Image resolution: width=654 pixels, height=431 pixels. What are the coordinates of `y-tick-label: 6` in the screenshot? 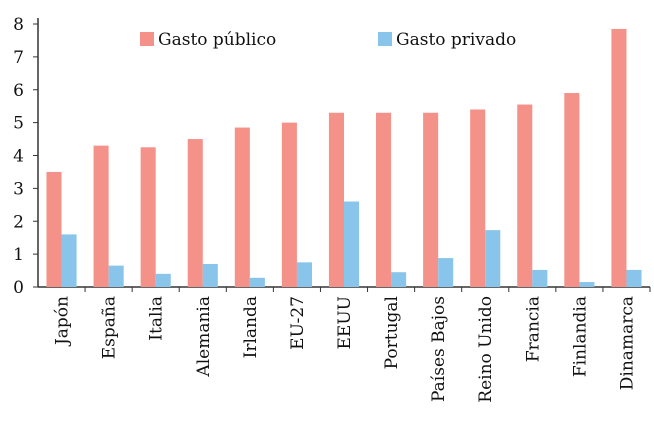 It's located at (18, 91).